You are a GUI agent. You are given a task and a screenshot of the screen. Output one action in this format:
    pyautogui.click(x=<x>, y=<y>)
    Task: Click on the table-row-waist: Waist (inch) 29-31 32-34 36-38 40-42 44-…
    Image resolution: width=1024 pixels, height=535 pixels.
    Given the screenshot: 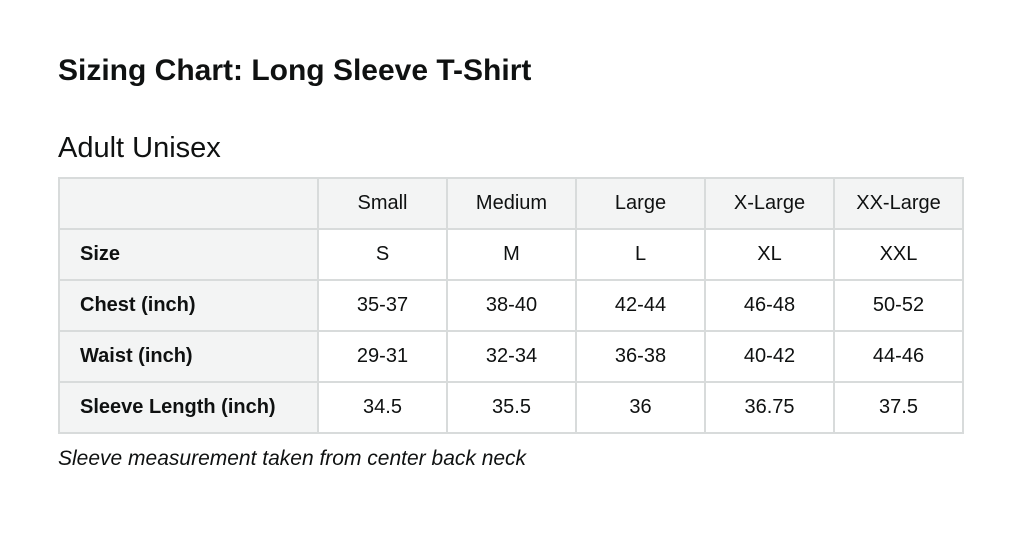 What is the action you would take?
    pyautogui.click(x=511, y=356)
    